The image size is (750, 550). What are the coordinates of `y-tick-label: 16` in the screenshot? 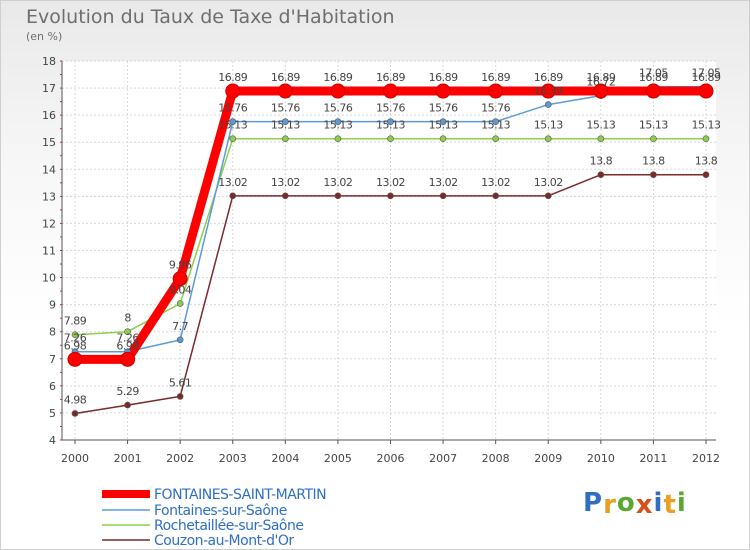 It's located at (49, 115).